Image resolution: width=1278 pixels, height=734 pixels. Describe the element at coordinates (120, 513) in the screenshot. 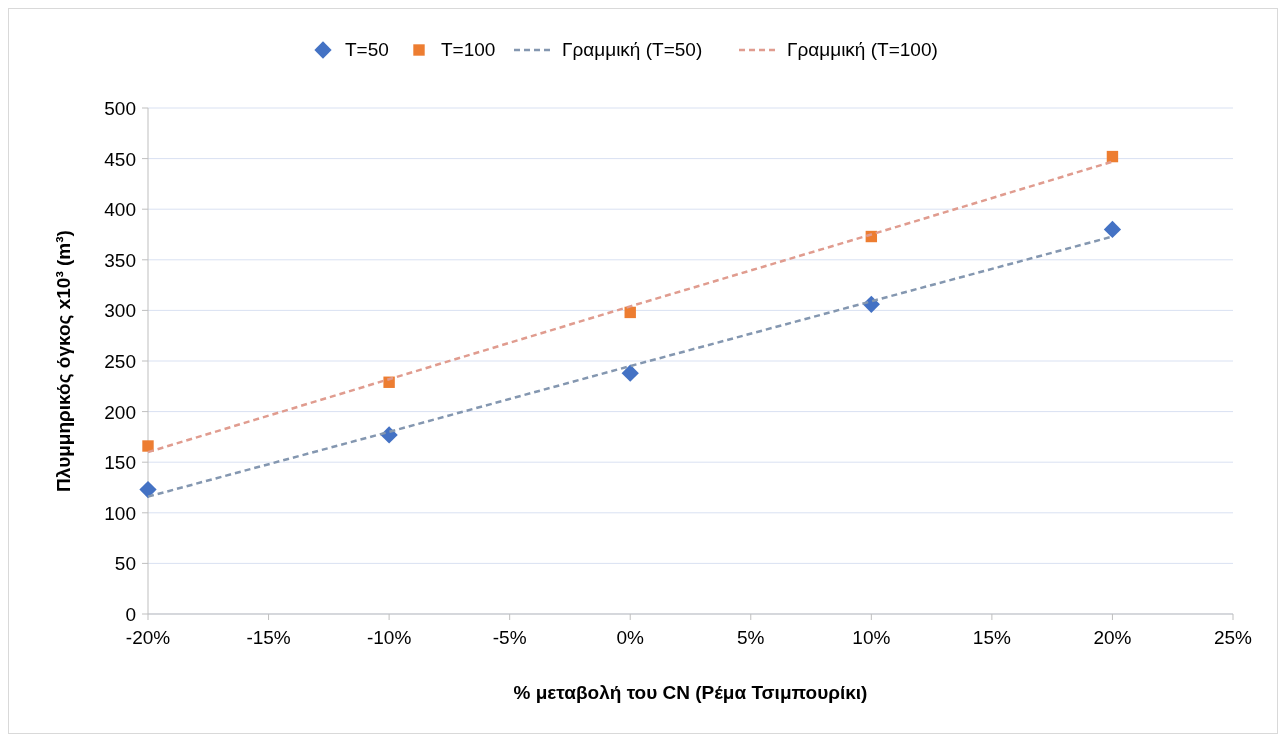

I see `y-tick-label: 100` at that location.